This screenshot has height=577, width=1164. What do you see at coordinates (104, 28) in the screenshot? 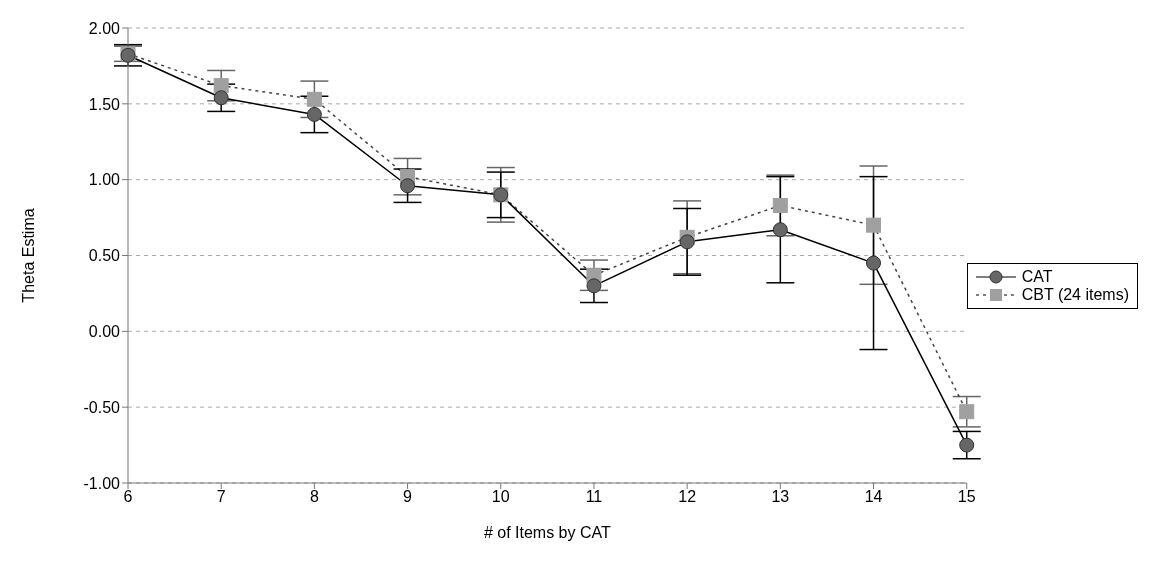
I see `y-tick-label: 2.00` at bounding box center [104, 28].